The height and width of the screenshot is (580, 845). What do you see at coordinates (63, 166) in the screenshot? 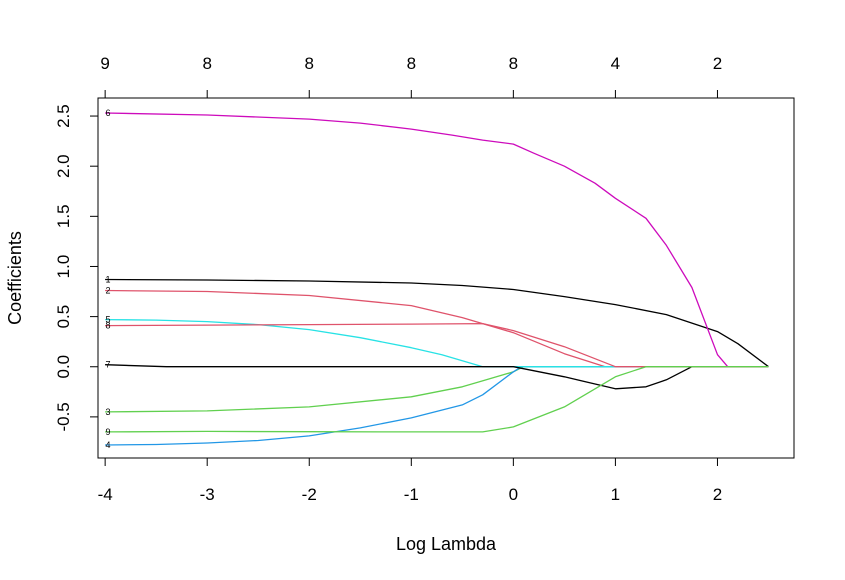
I see `y-tick-label: 2.0` at bounding box center [63, 166].